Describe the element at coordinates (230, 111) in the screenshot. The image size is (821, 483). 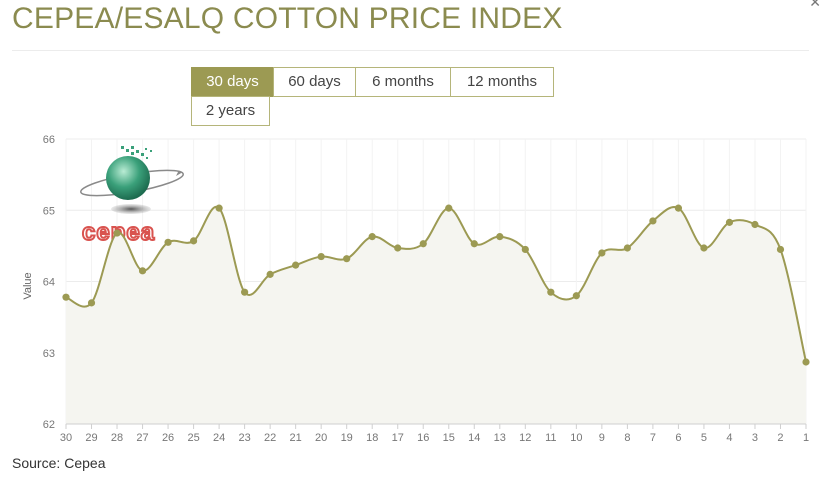
I see `tab-2-years: 2 years` at that location.